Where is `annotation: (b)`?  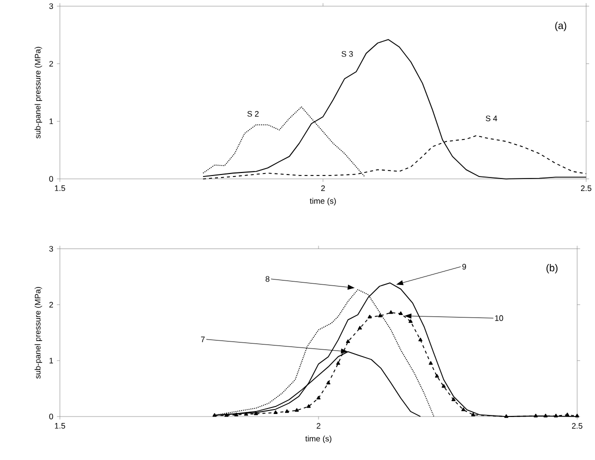
annotation: (b) is located at coordinates (552, 269).